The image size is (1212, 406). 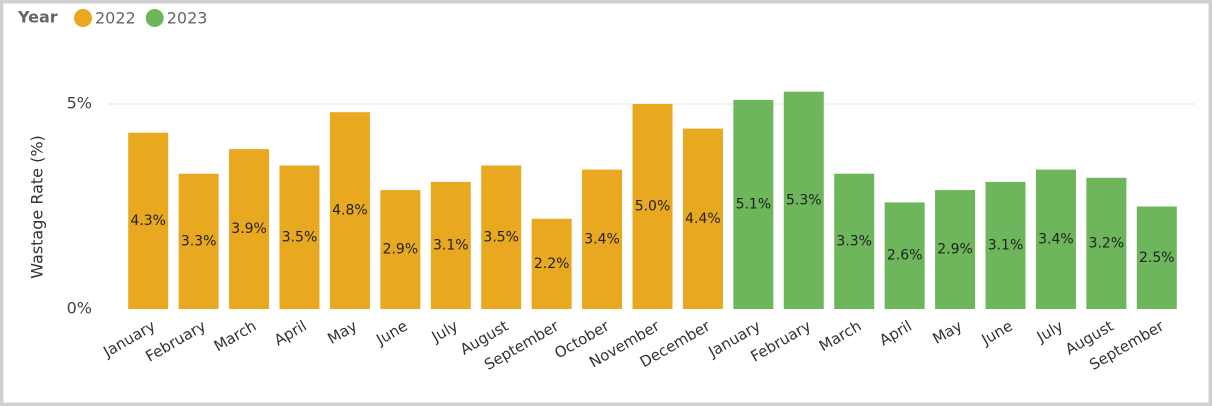 I want to click on data-label: 4.8%, so click(x=350, y=211).